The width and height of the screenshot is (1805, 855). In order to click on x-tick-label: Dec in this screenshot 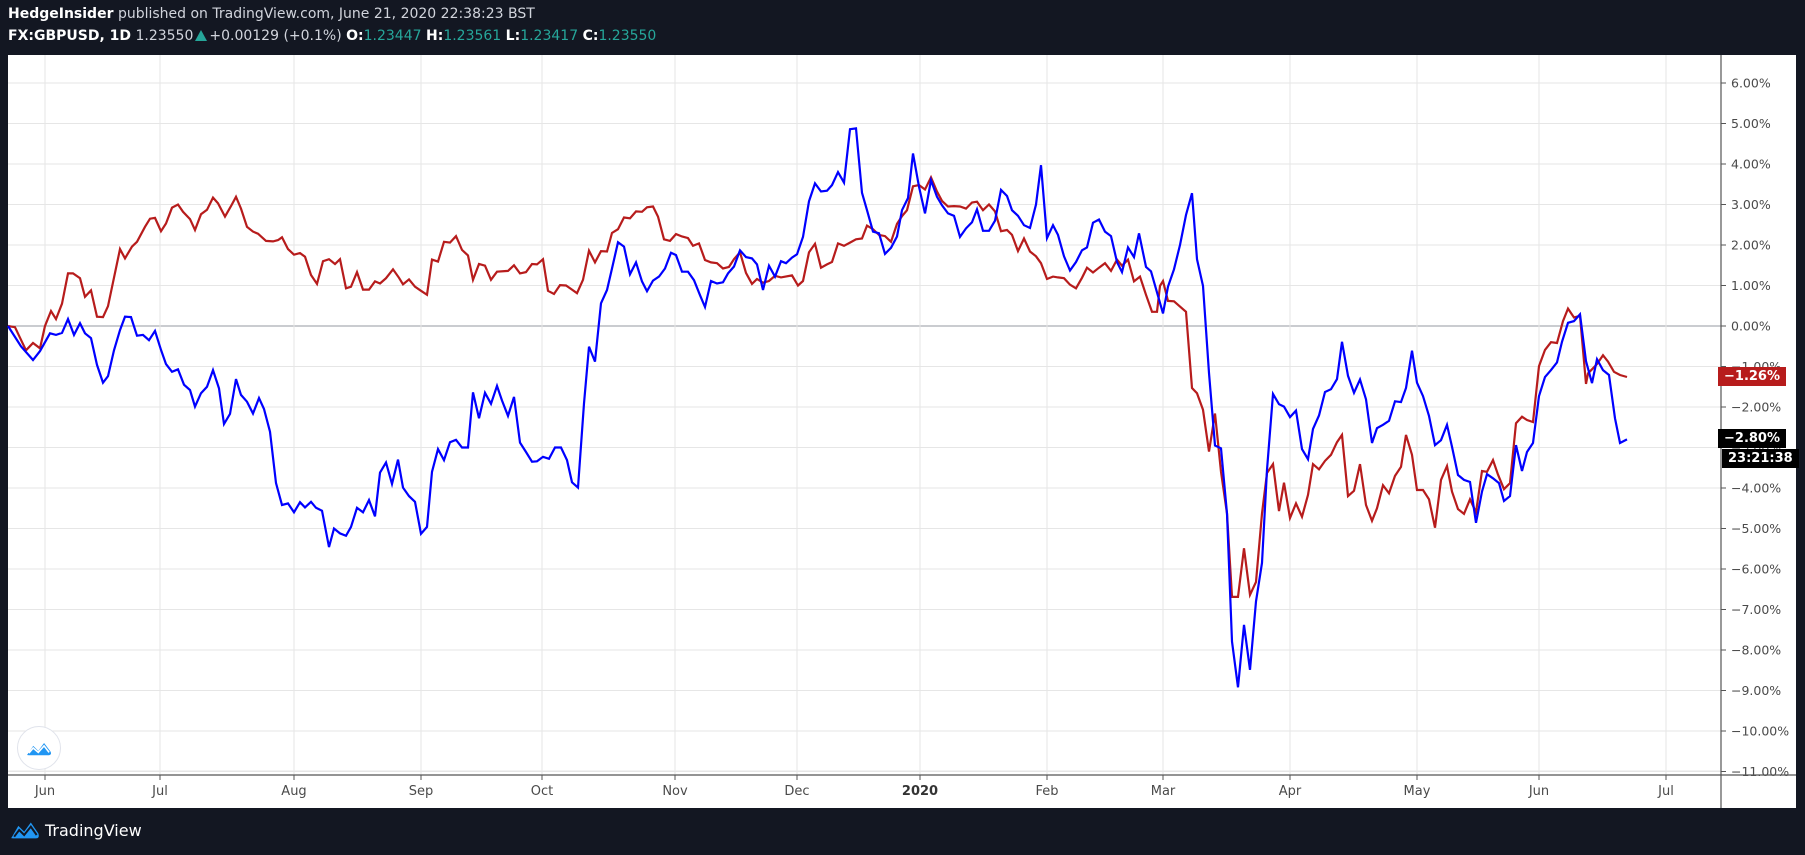, I will do `click(796, 791)`.